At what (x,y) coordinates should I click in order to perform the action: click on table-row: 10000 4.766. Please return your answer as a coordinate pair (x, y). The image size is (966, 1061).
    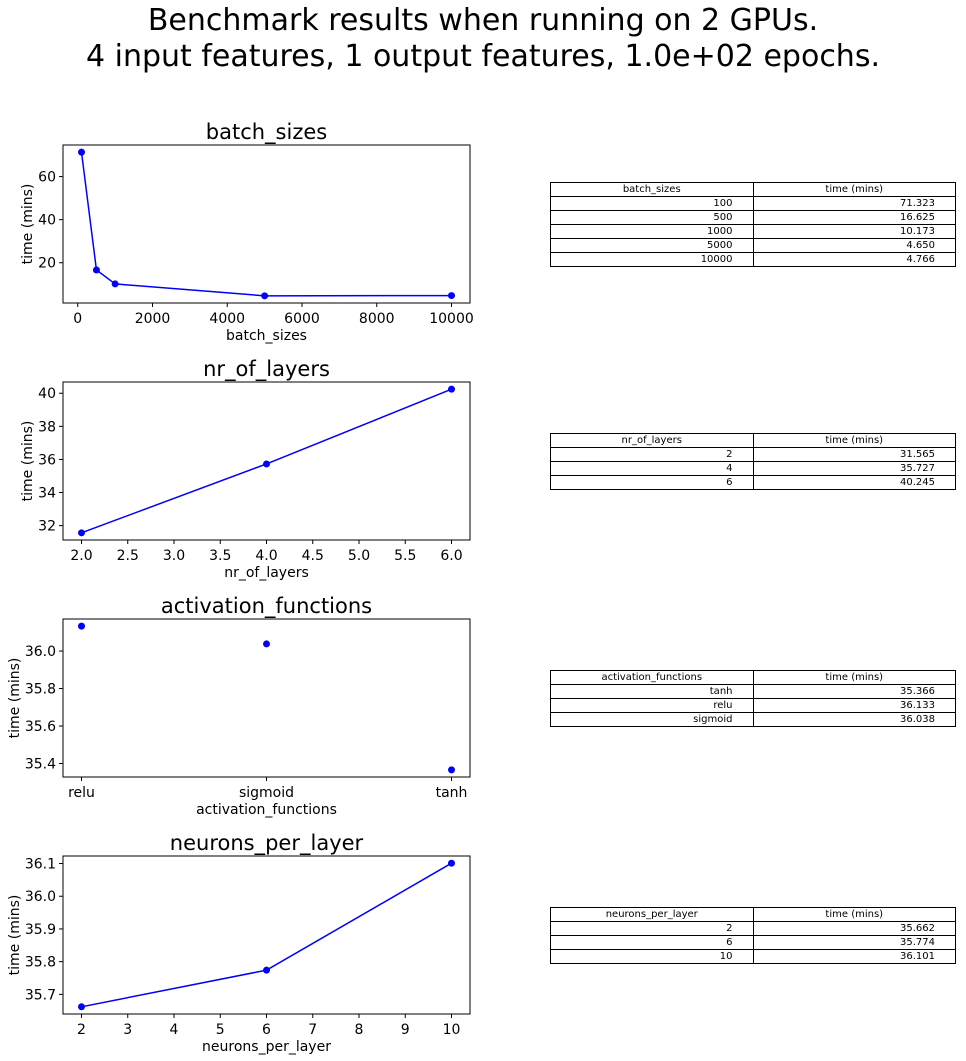
    Looking at the image, I should click on (753, 259).